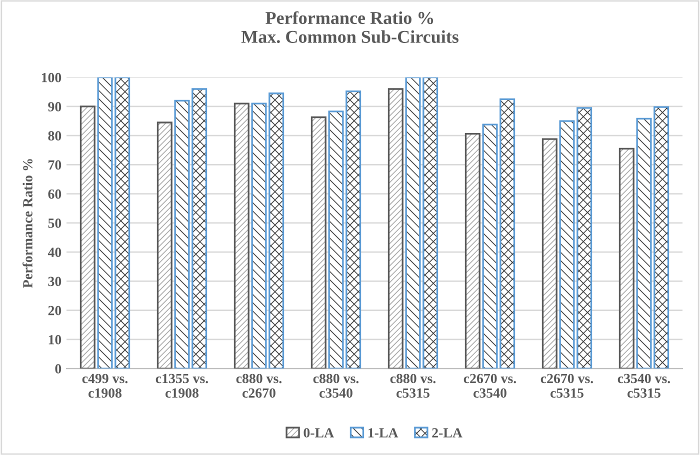 The width and height of the screenshot is (700, 455). I want to click on legend-label: 0-LA, so click(319, 433).